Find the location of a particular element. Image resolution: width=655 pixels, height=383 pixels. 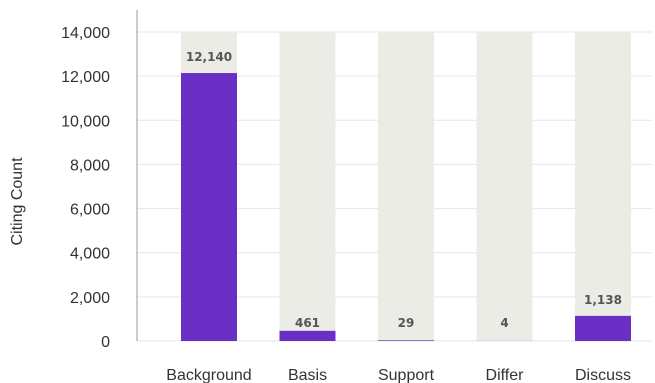

y-tick-label: 8,000 is located at coordinates (90, 165).